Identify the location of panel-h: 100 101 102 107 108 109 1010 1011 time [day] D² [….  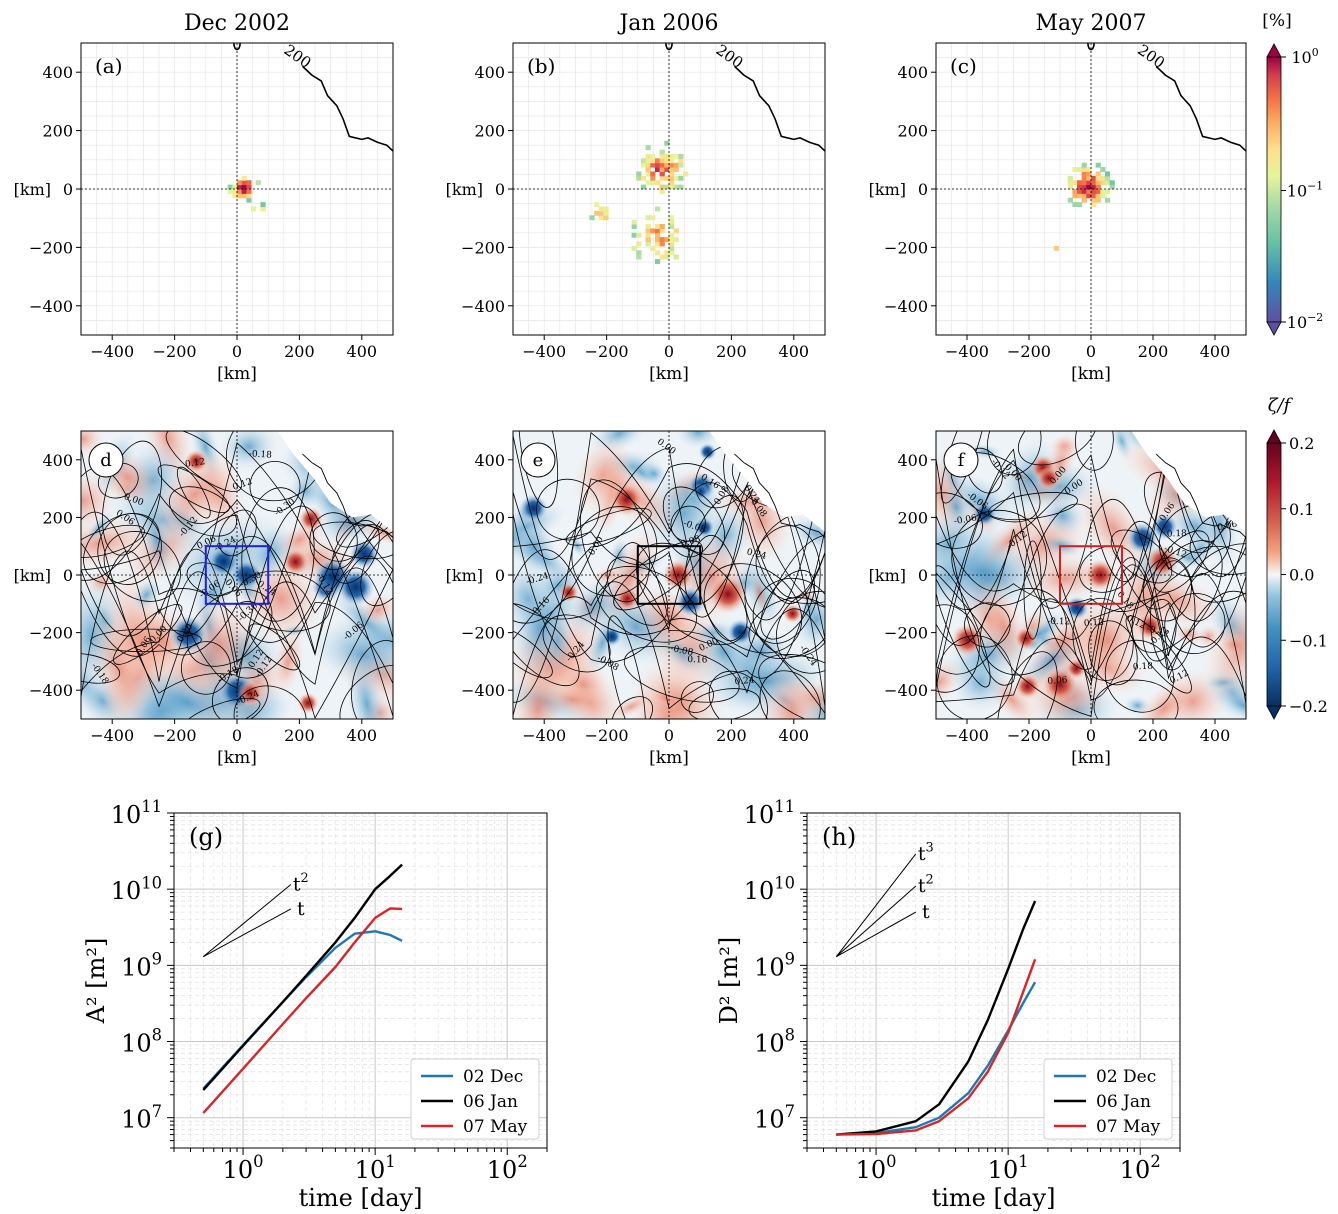
(948, 1004).